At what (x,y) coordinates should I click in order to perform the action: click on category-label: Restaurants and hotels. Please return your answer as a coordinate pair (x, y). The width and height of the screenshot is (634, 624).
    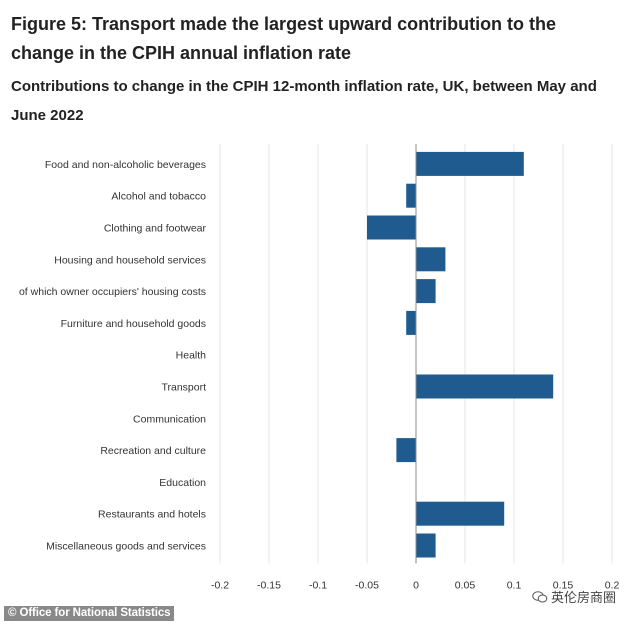
    Looking at the image, I should click on (152, 515).